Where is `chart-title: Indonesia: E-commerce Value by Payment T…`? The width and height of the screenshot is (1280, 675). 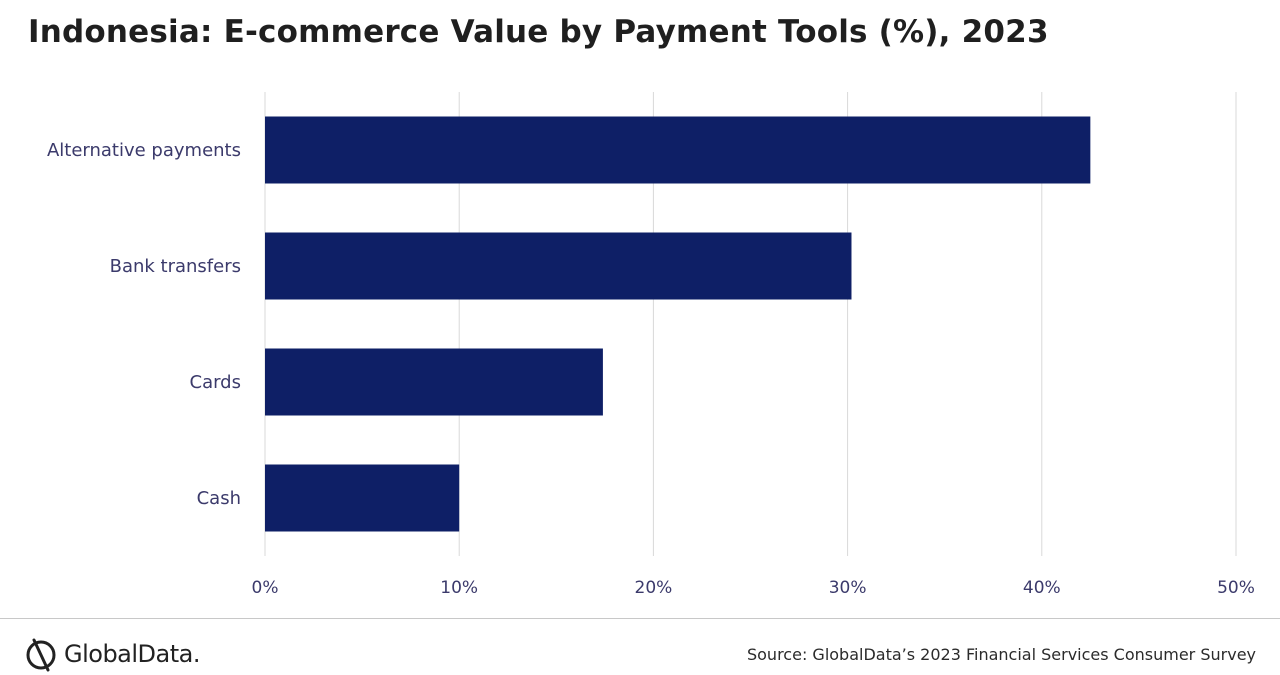
chart-title: Indonesia: E-commerce Value by Payment T… is located at coordinates (538, 32).